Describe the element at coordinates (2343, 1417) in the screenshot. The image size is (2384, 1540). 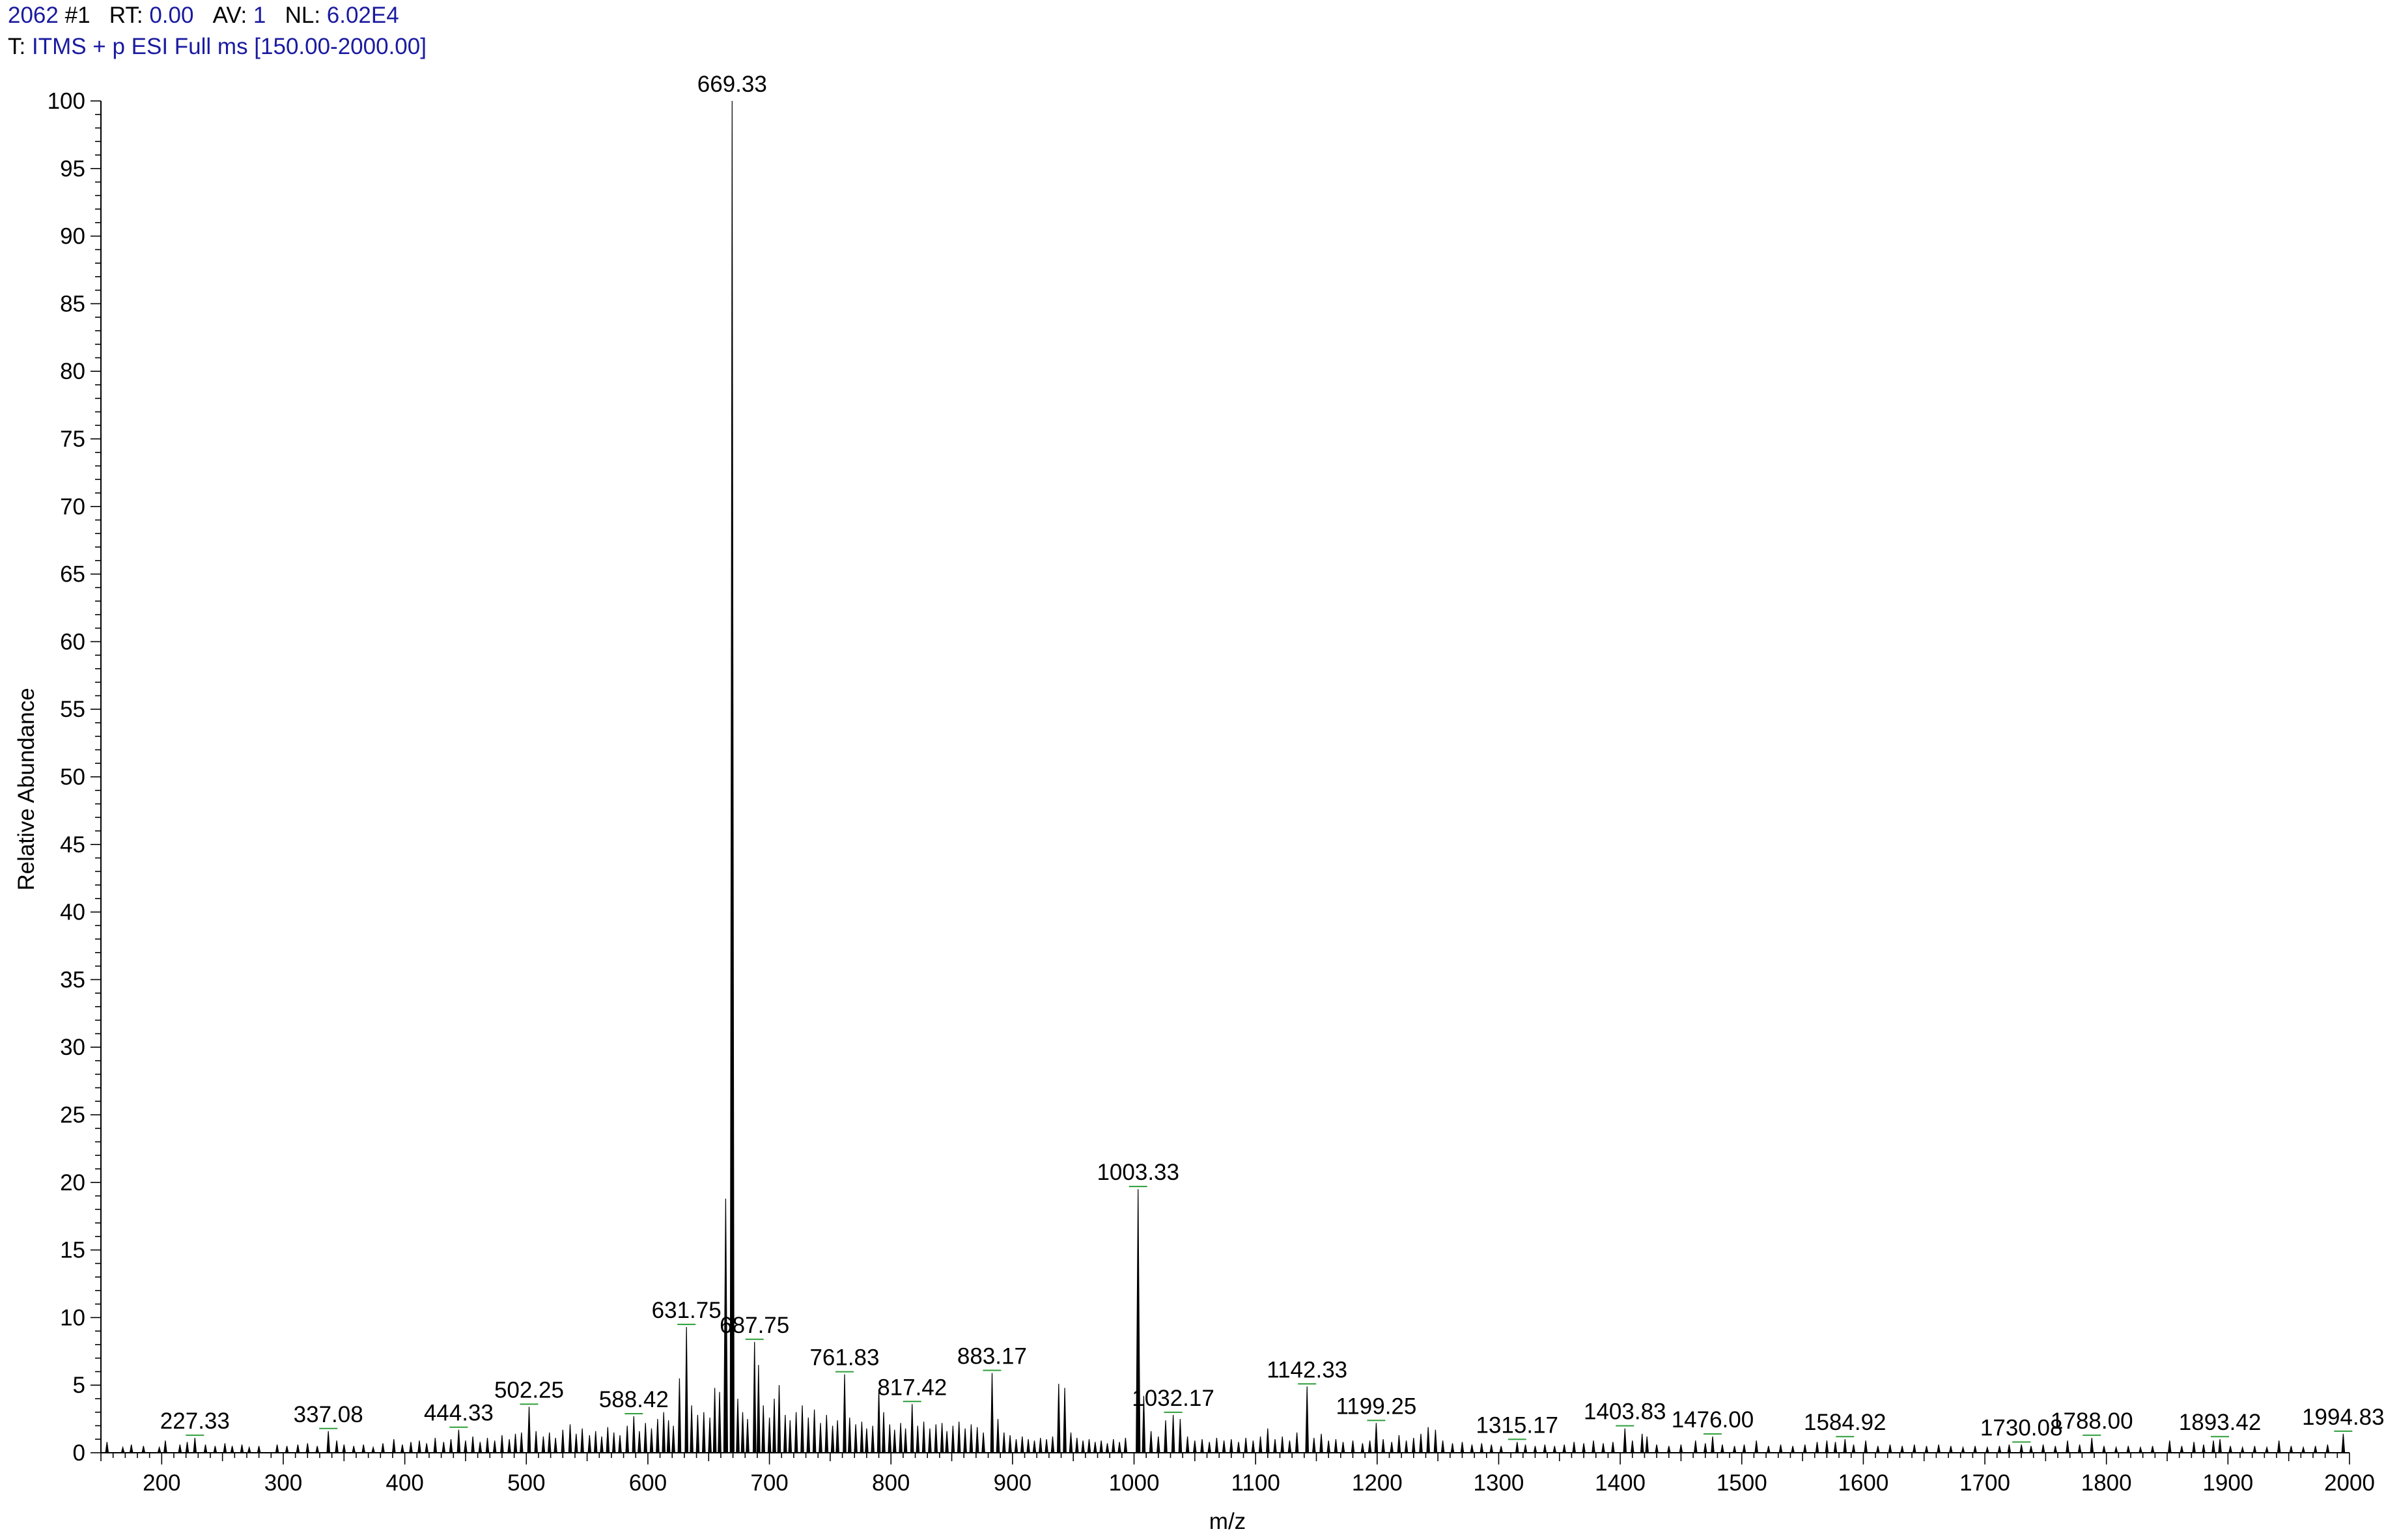
I see `peak-label: 1994.83` at that location.